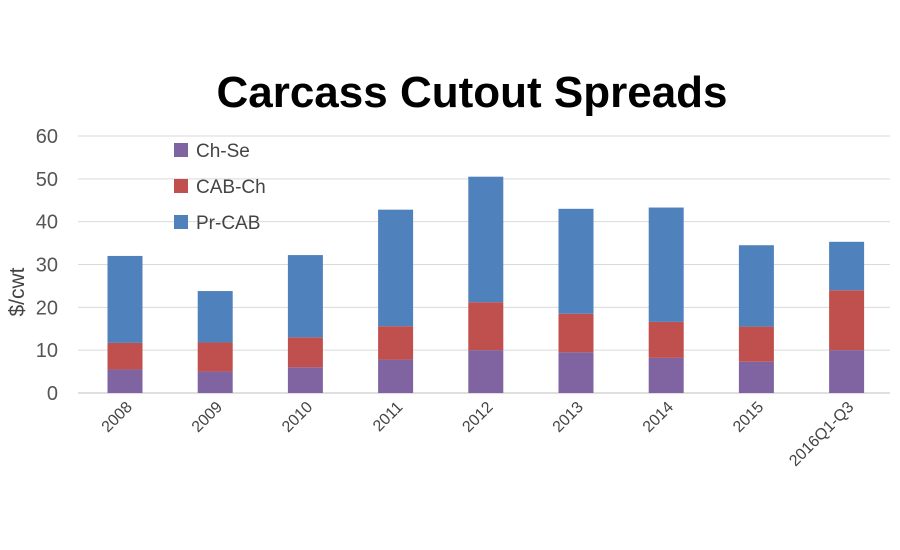  Describe the element at coordinates (47, 308) in the screenshot. I see `y-tick-label: 20` at that location.